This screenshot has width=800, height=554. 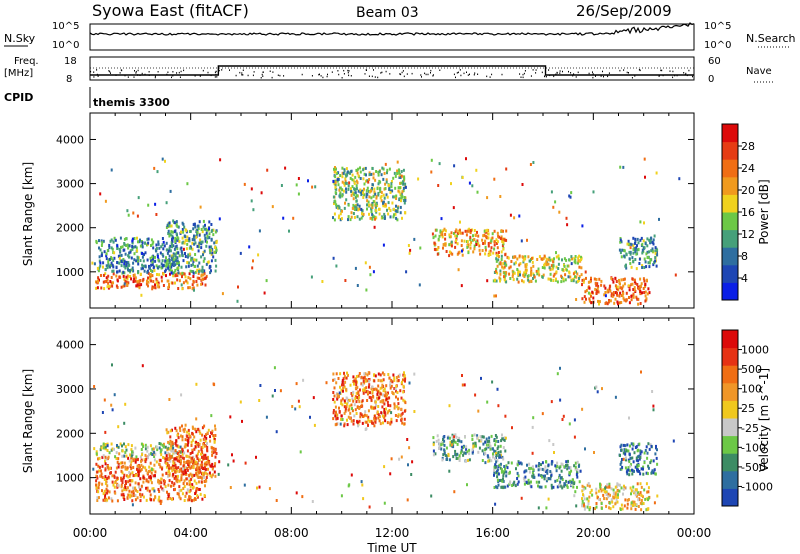 What do you see at coordinates (694, 533) in the screenshot?
I see `x-tick-label: 00:00` at bounding box center [694, 533].